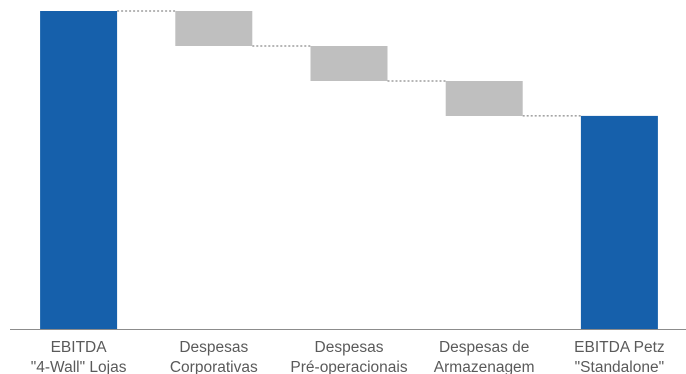  What do you see at coordinates (619, 222) in the screenshot?
I see `bar-4-total` at bounding box center [619, 222].